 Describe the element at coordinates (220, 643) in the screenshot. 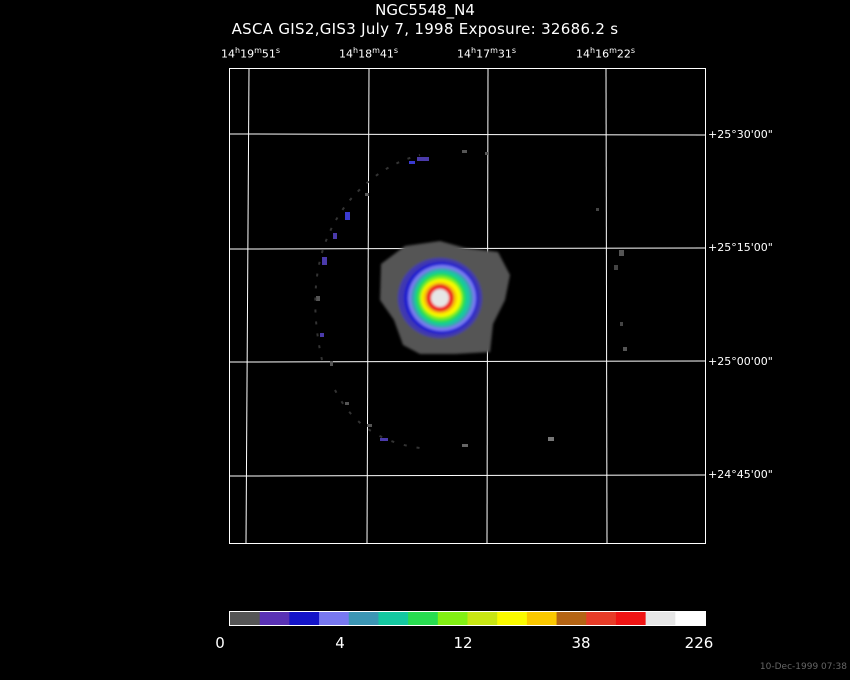

I see `colorbar-label-min: 0` at that location.